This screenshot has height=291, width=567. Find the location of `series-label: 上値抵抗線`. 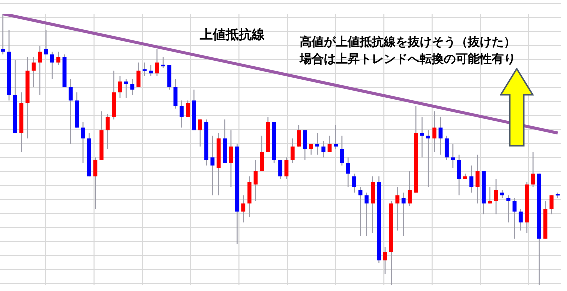

series-label: 上値抵抗線 is located at coordinates (232, 35).